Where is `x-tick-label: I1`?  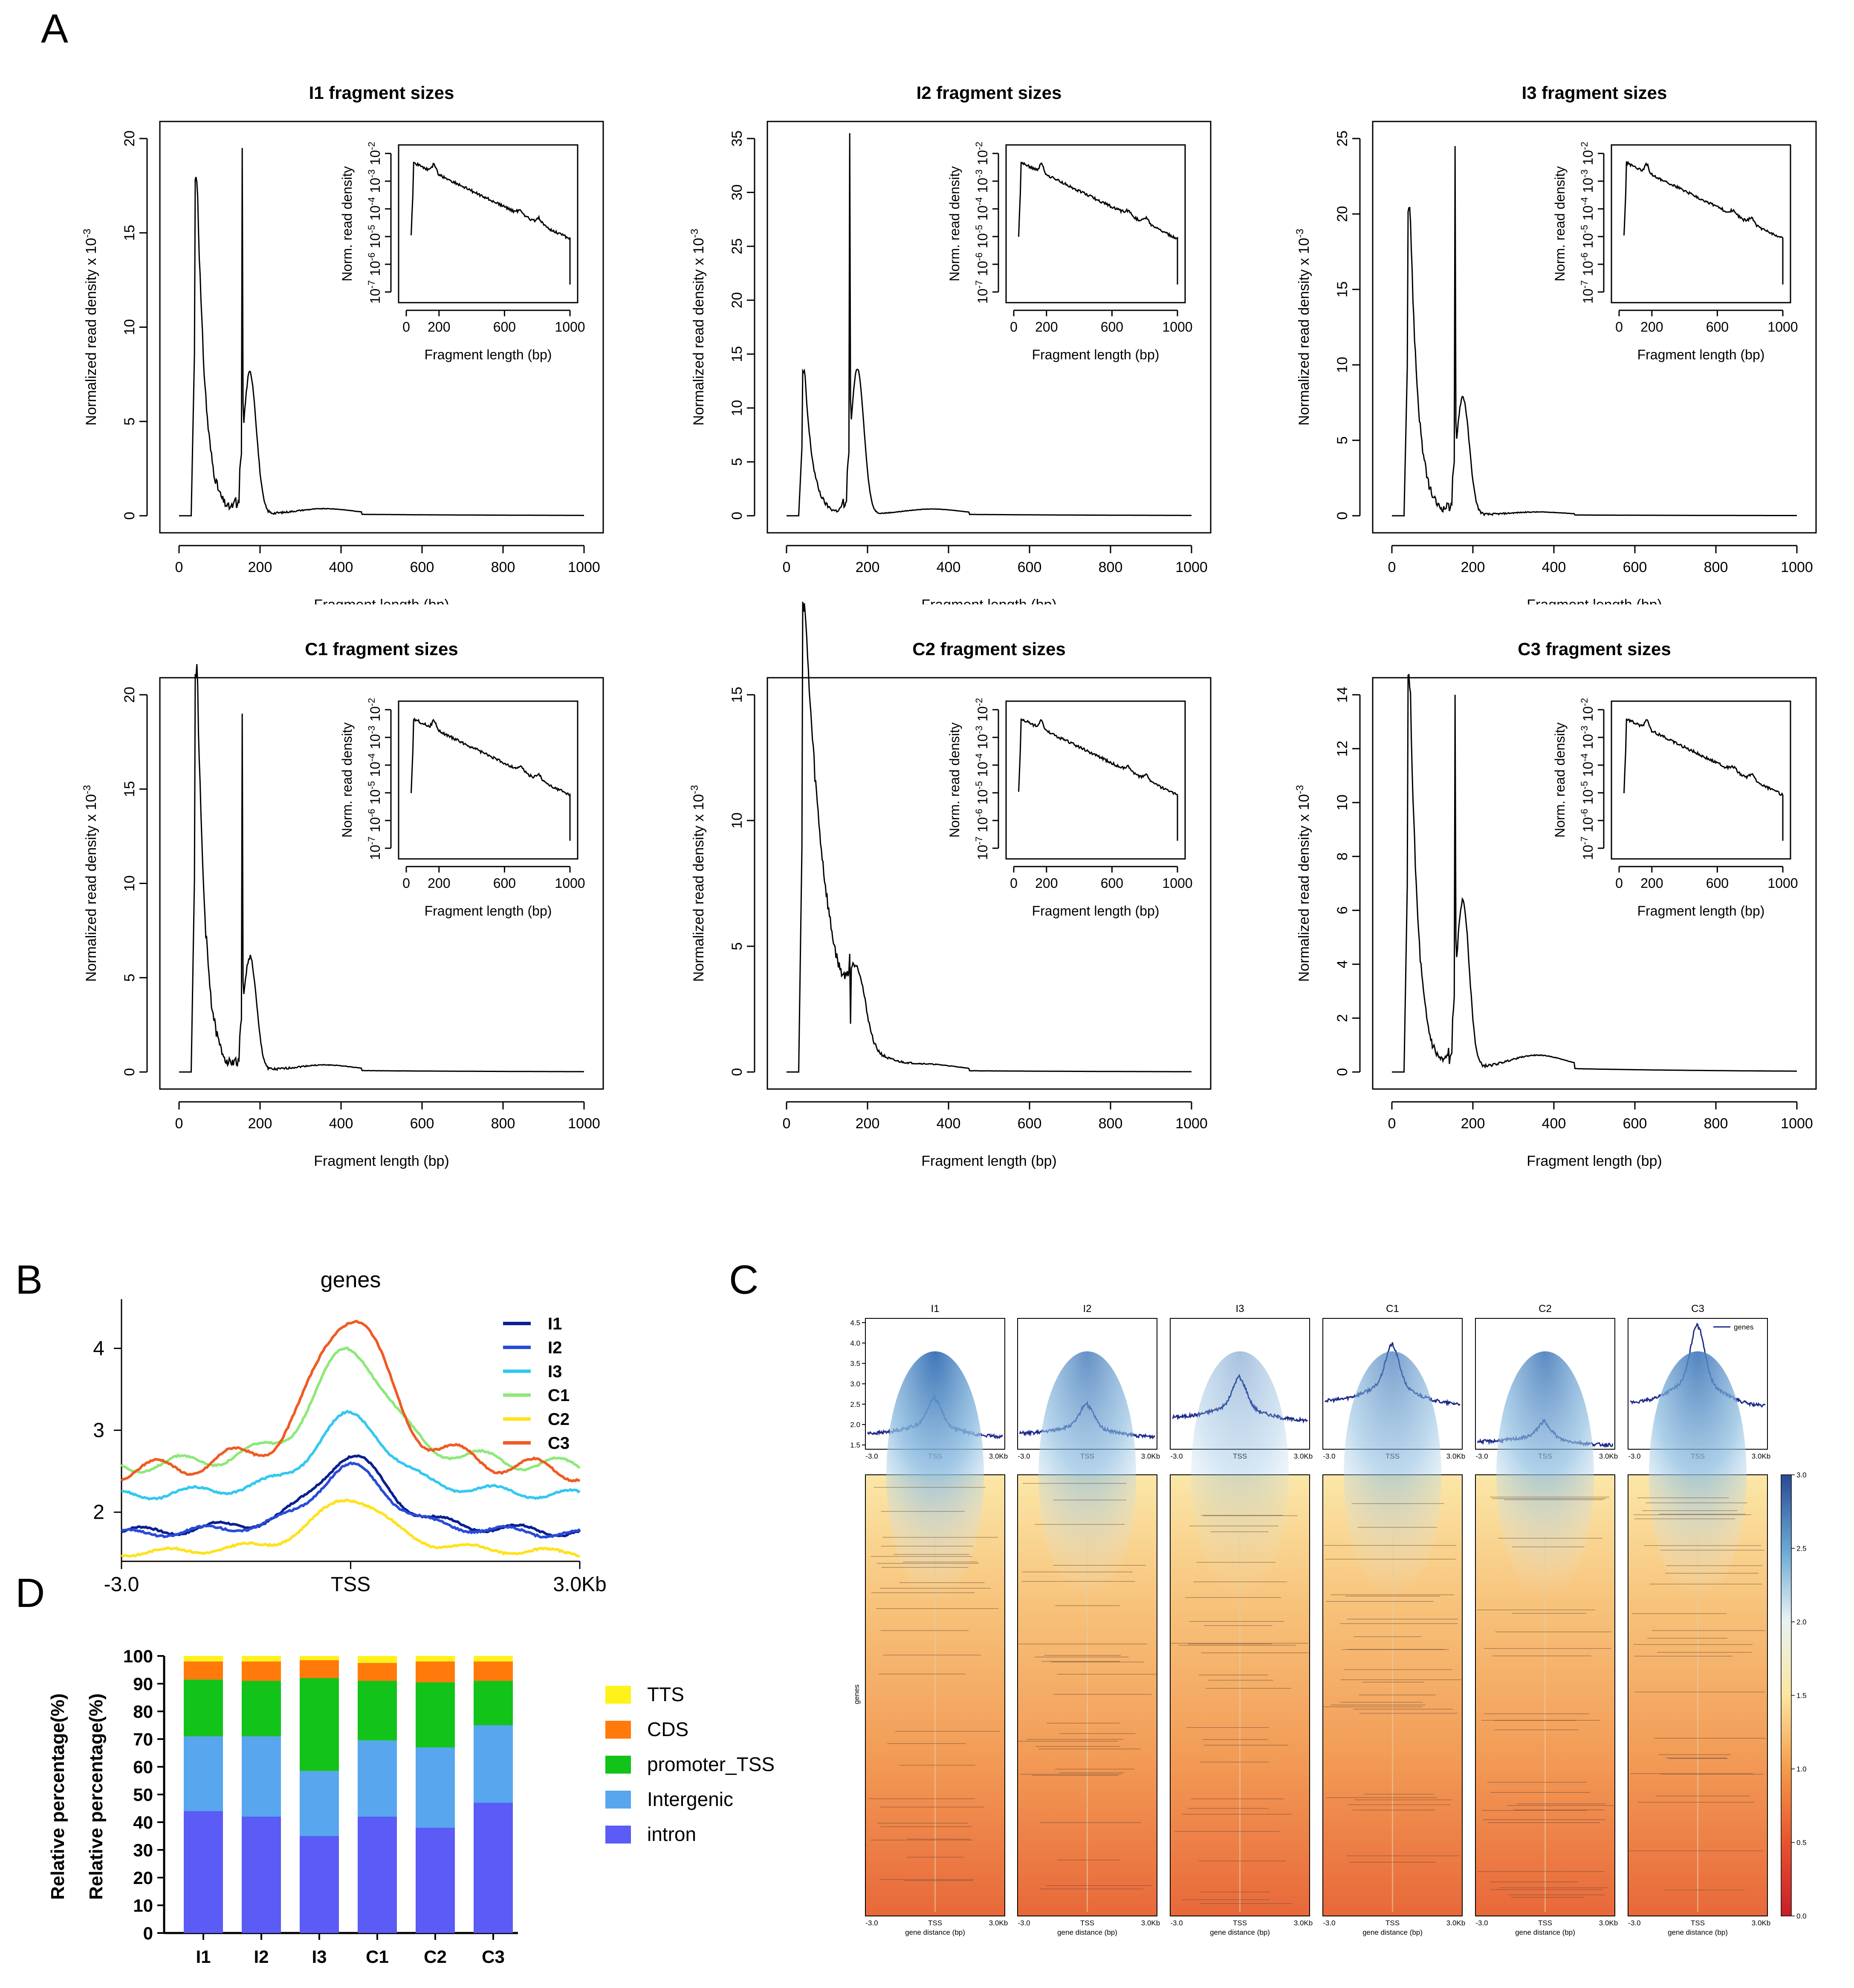
x-tick-label: I1 is located at coordinates (203, 1957).